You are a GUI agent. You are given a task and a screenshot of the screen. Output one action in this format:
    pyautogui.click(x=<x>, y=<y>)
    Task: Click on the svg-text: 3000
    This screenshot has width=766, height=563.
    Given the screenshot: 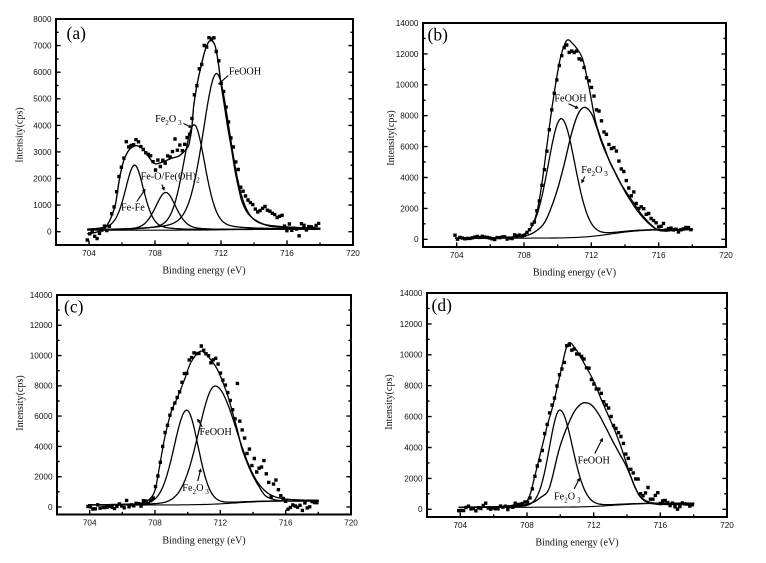 What is the action you would take?
    pyautogui.click(x=42, y=152)
    